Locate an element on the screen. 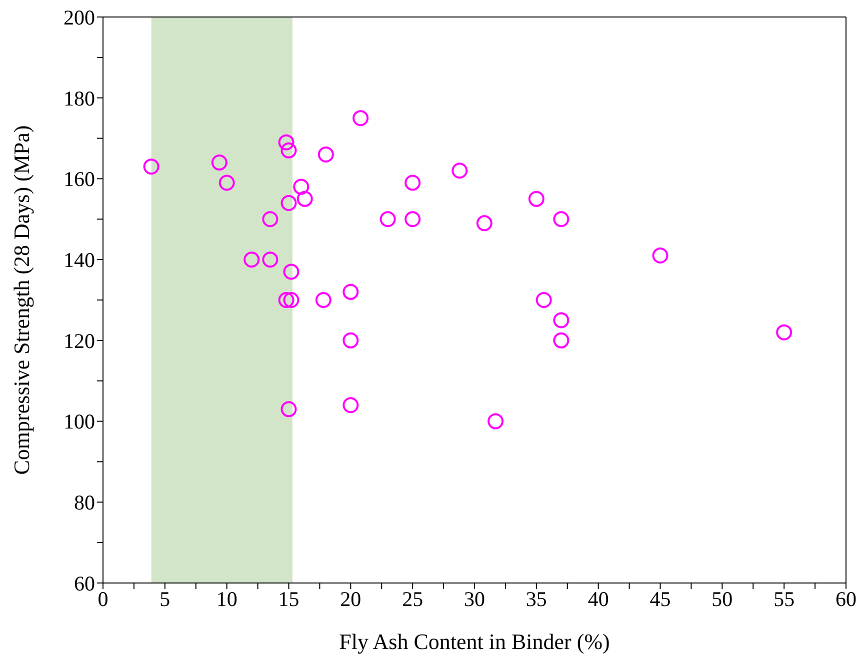 The width and height of the screenshot is (866, 671). x-tick-label: 45 is located at coordinates (660, 598).